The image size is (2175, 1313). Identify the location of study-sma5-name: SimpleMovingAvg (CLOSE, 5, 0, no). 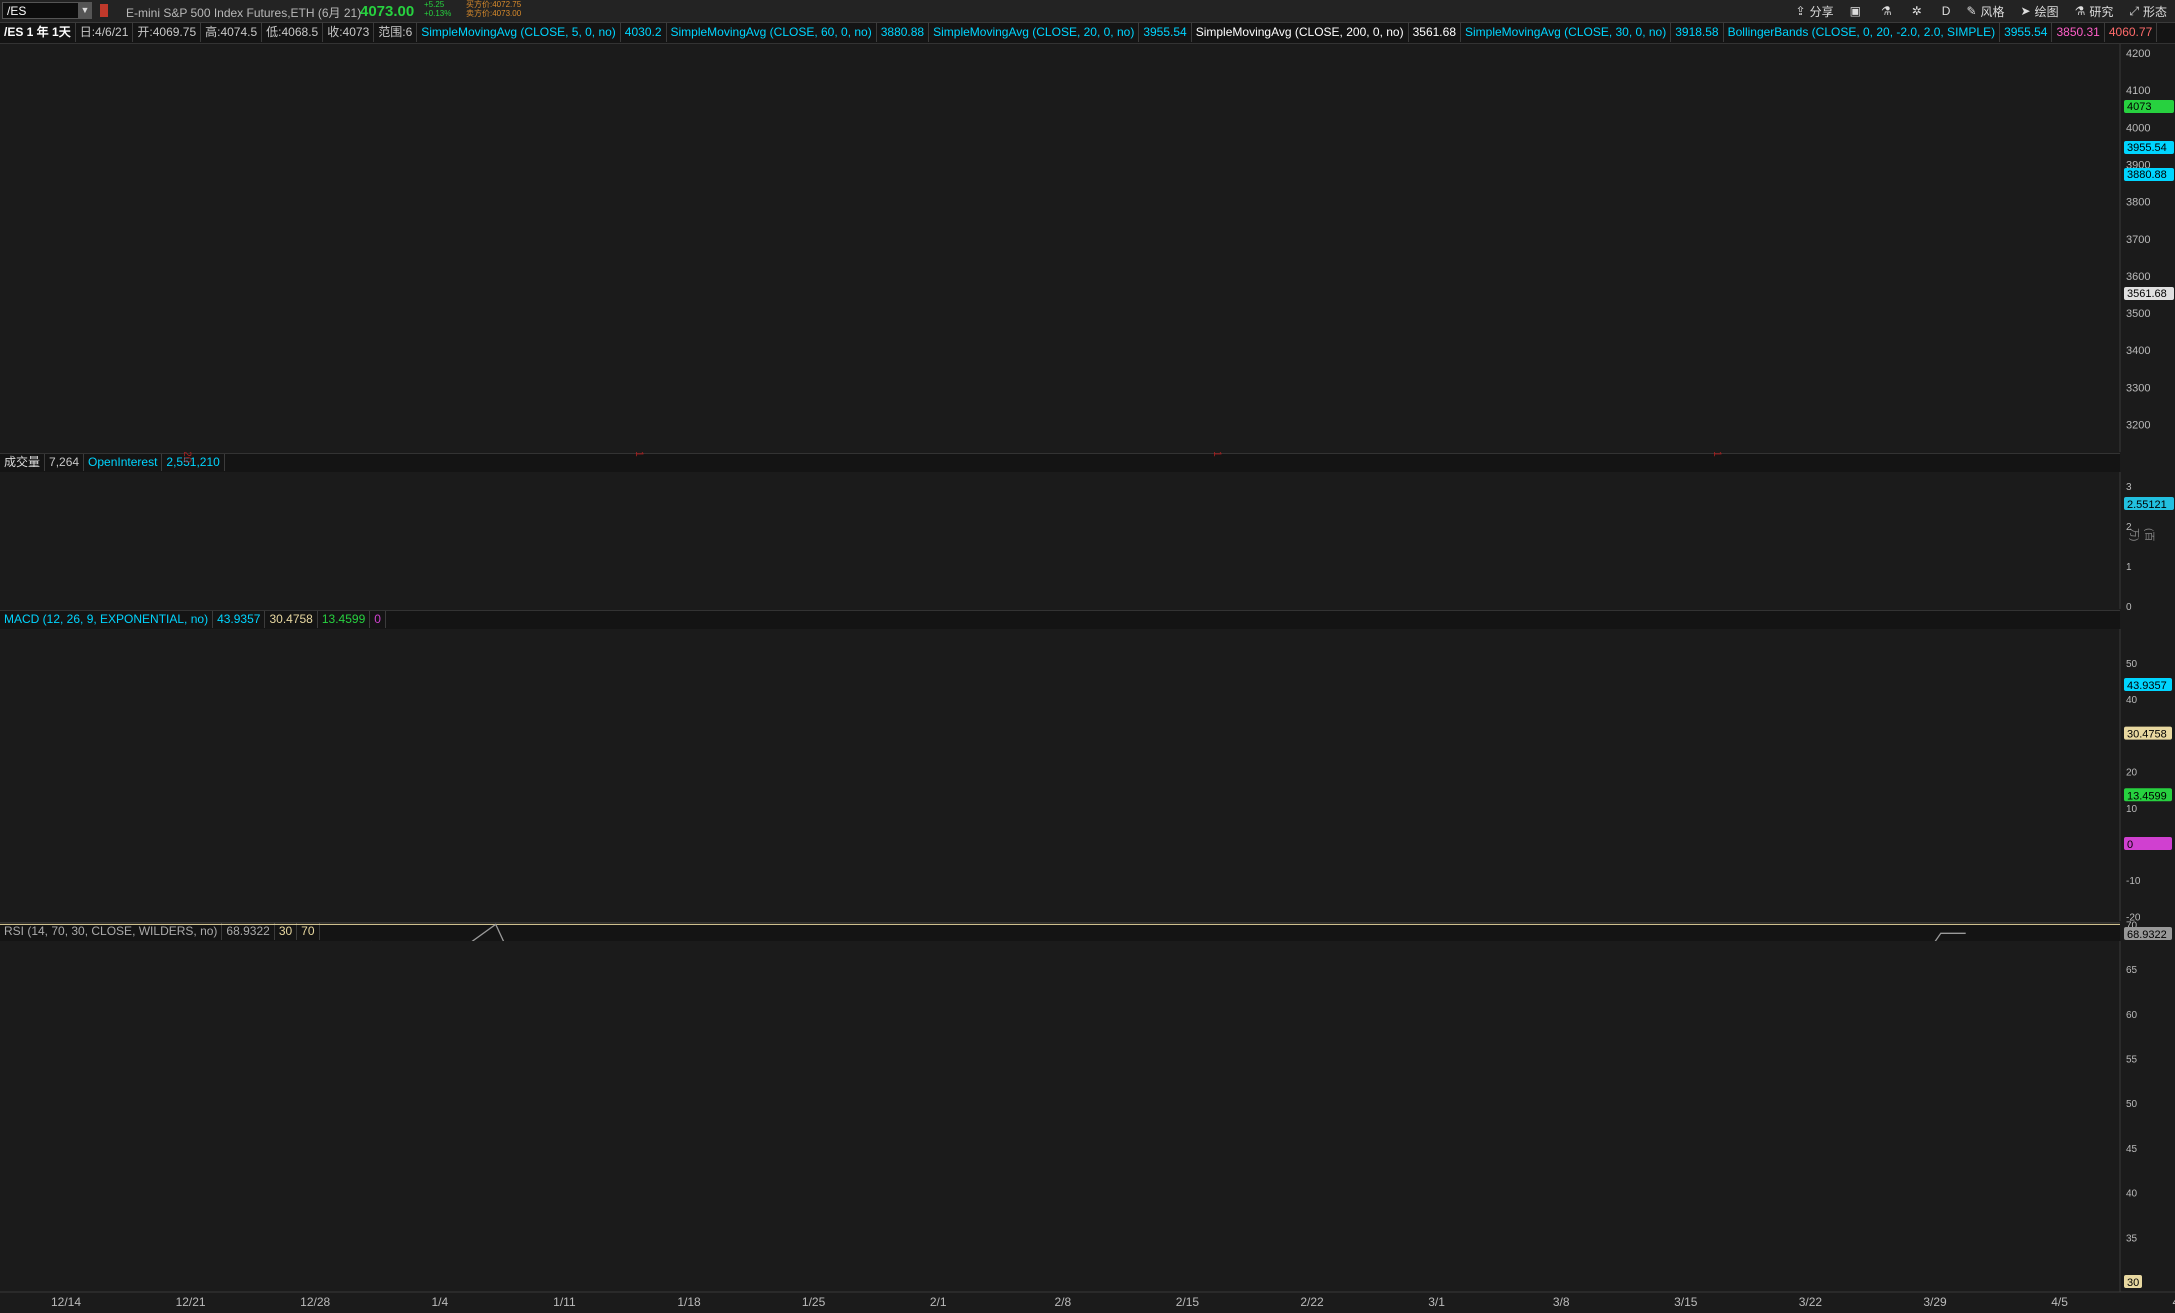
(519, 32).